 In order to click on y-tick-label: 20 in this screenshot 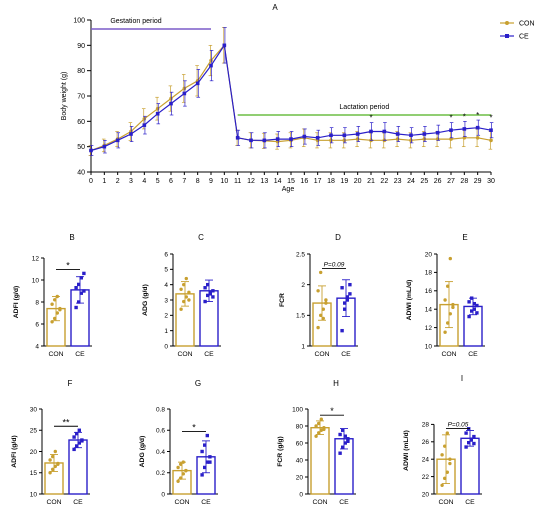, I will do `click(34, 452)`.